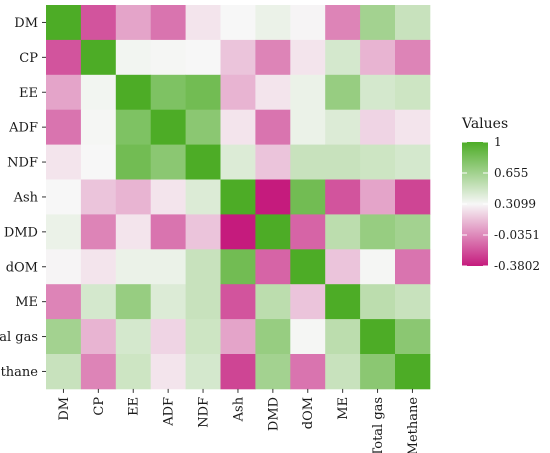  I want to click on legend-tick-label: 1, so click(498, 142).